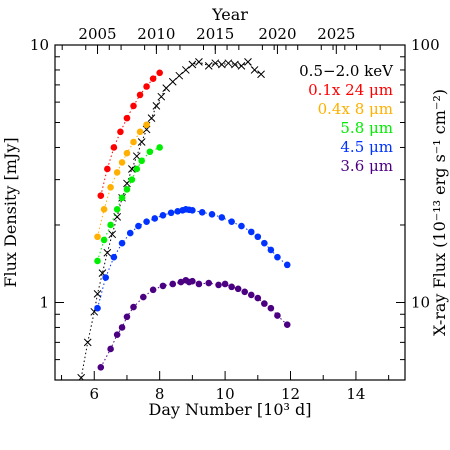 The width and height of the screenshot is (450, 450). Describe the element at coordinates (355, 109) in the screenshot. I see `legend-entry: 0.4x 8 μm` at that location.